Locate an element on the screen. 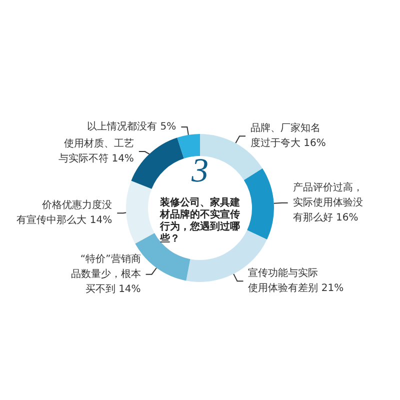 This screenshot has height=400, width=400. slice-label: 以上情况都没有 5% is located at coordinates (131, 126).